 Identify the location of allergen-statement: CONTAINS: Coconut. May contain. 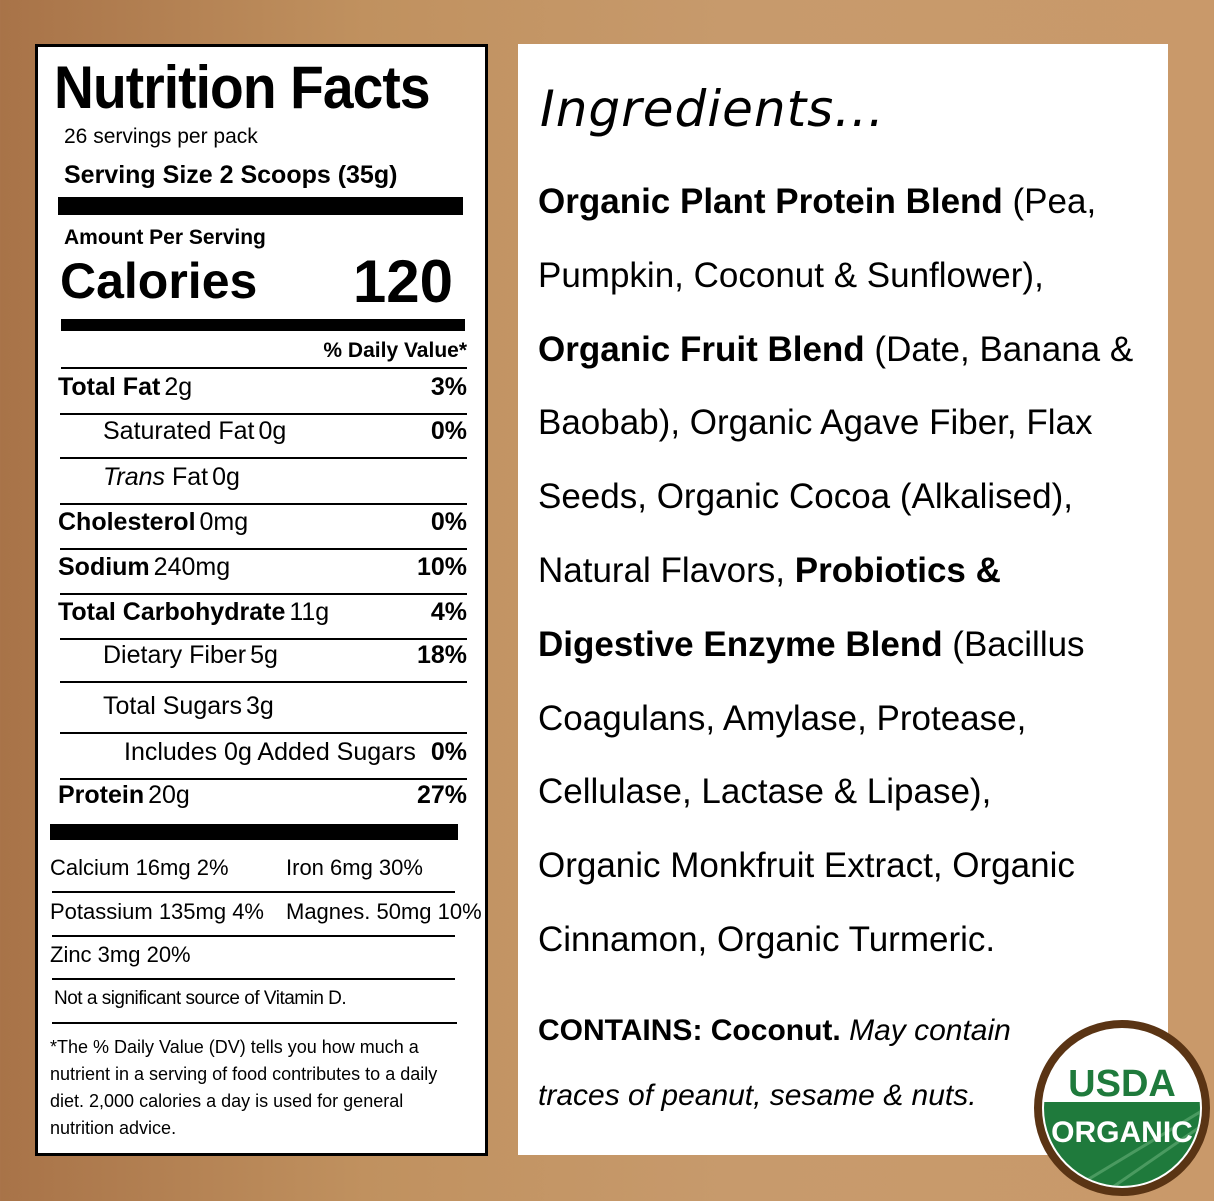
(774, 1031).